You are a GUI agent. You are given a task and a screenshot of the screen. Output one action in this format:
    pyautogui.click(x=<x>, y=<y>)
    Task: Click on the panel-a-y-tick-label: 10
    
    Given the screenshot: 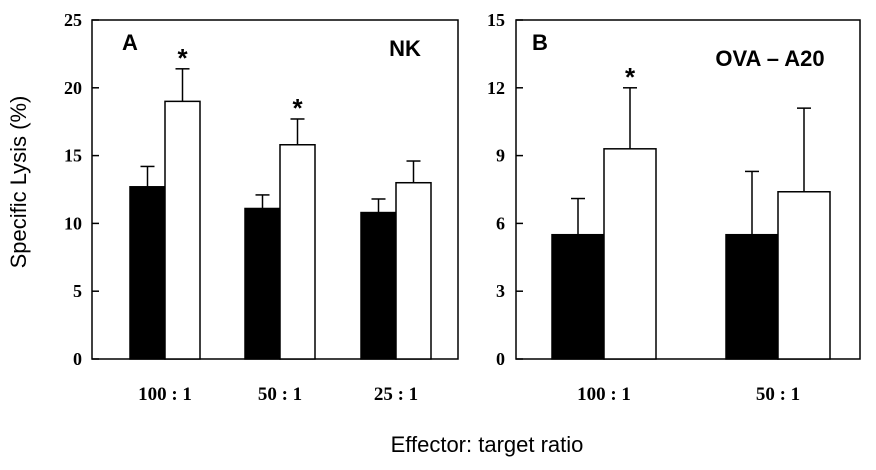 What is the action you would take?
    pyautogui.click(x=73, y=223)
    